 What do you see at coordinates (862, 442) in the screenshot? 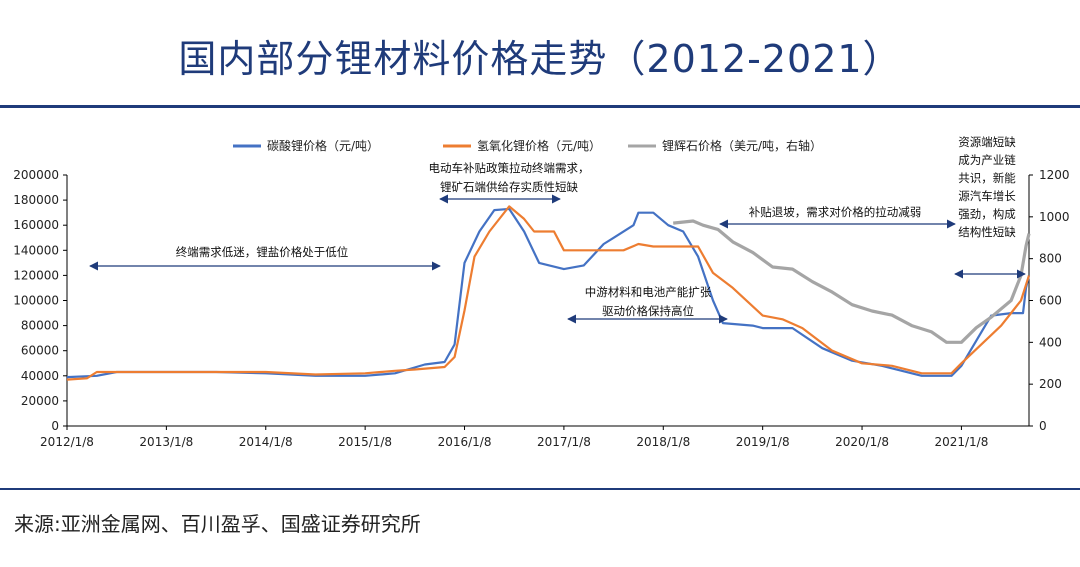
I see `x-tick-label: 2020/1/8` at bounding box center [862, 442].